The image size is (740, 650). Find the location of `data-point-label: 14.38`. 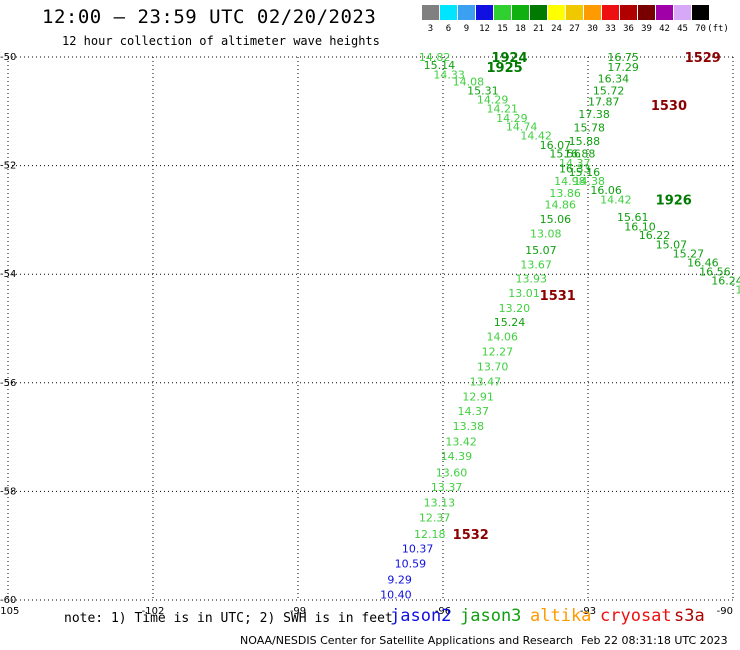

data-point-label: 14.38 is located at coordinates (590, 181).